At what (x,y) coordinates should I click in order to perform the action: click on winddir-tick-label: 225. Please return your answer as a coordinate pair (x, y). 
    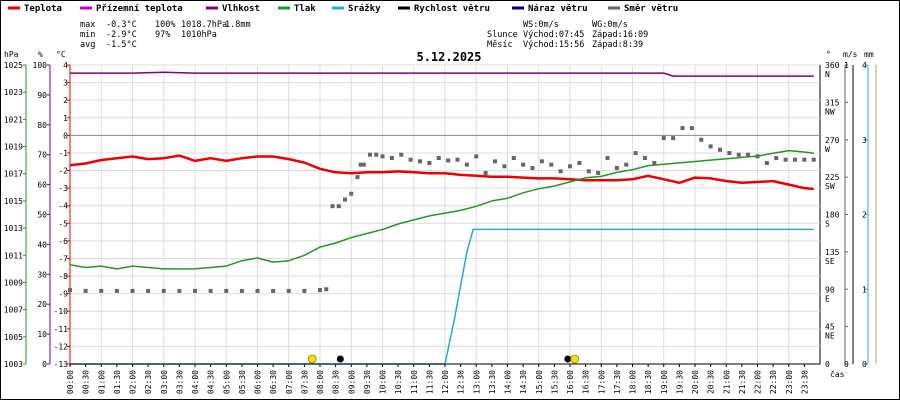
    Looking at the image, I should click on (832, 177).